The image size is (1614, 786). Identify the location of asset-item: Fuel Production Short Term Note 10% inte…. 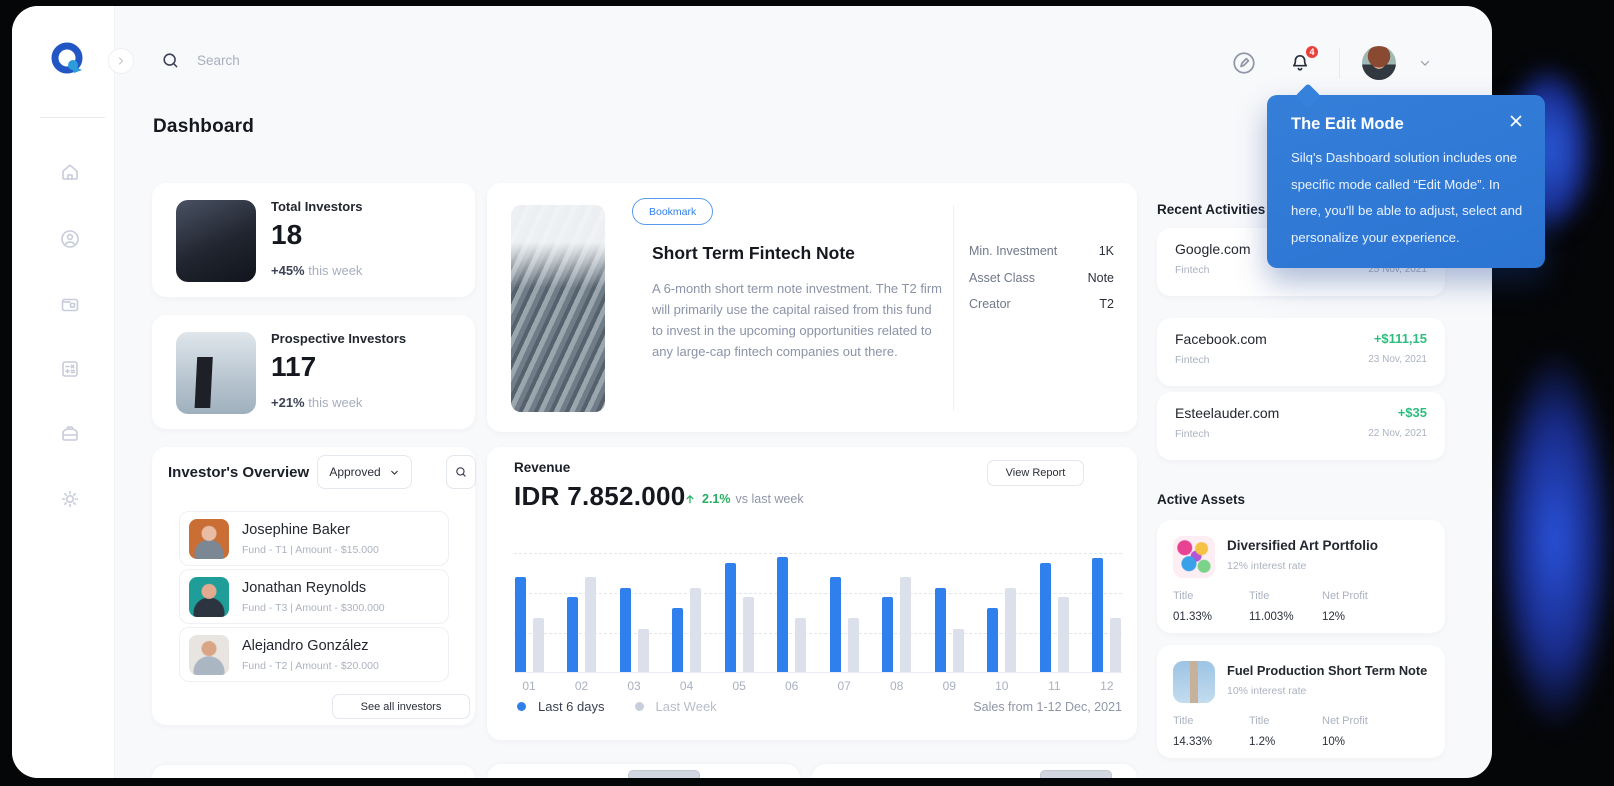
(1301, 701).